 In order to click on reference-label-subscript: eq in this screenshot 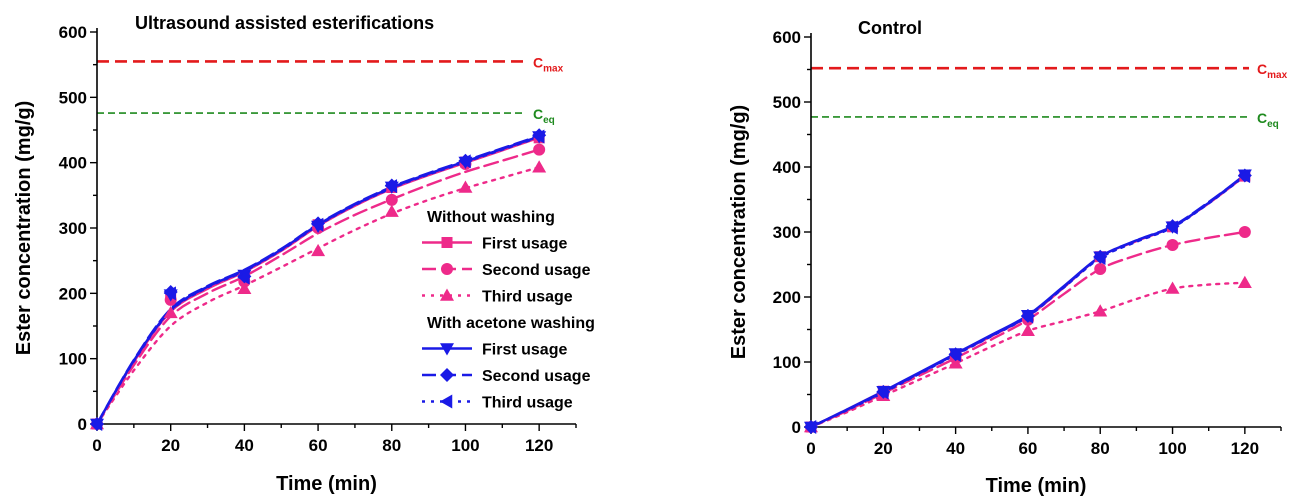, I will do `click(1273, 124)`.